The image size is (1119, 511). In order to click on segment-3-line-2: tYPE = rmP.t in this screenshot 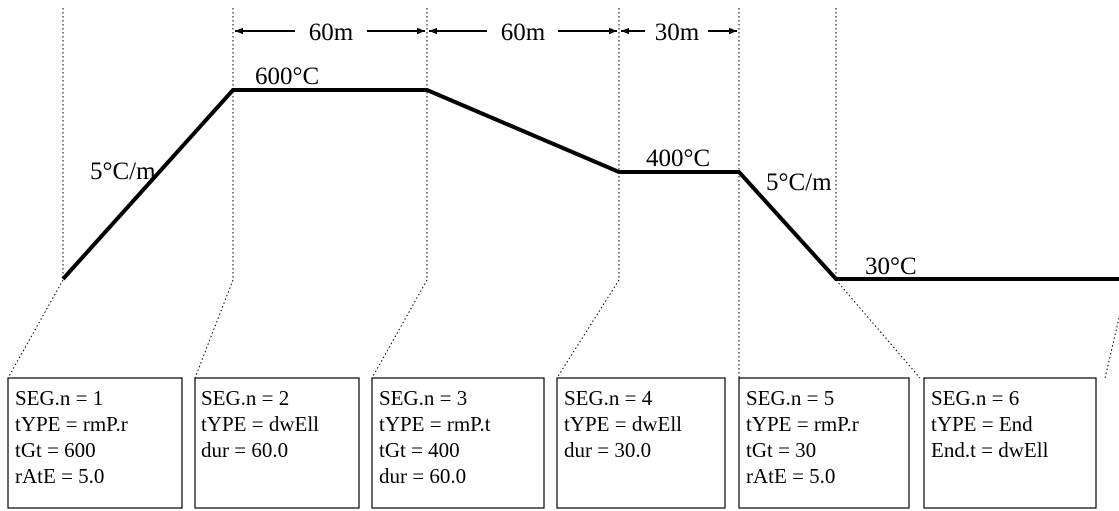, I will do `click(435, 424)`.